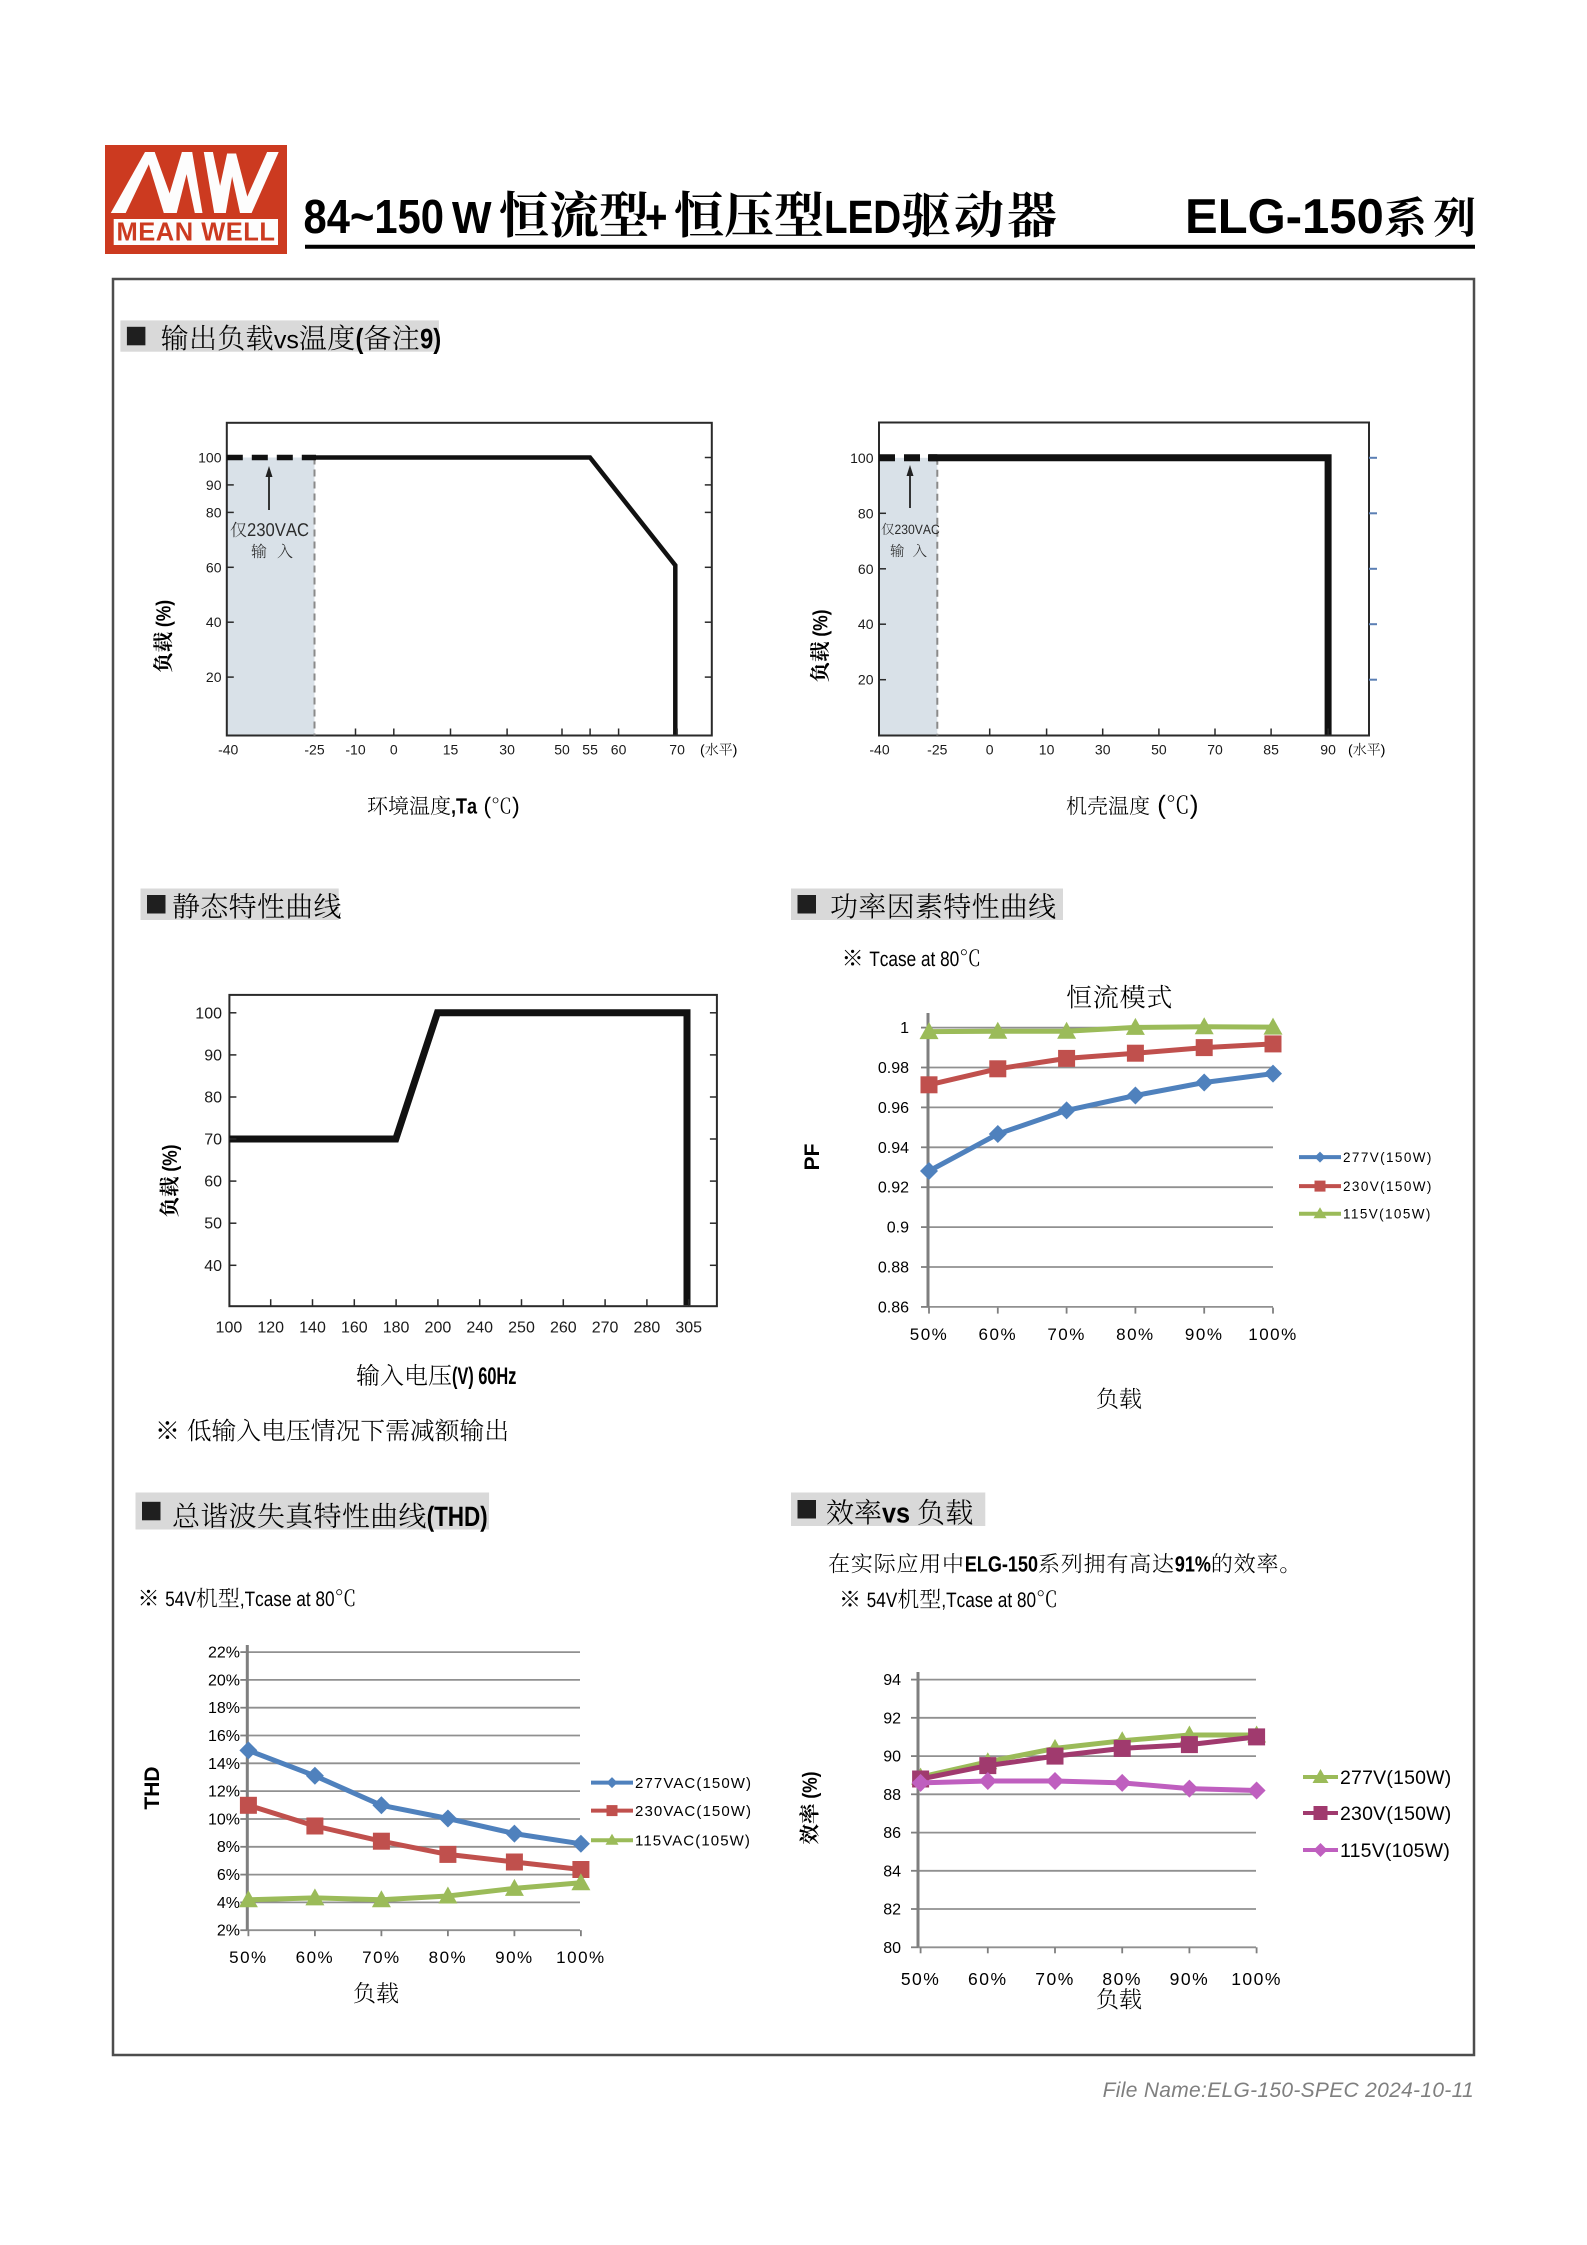 This screenshot has height=2245, width=1587. What do you see at coordinates (355, 750) in the screenshot?
I see `svg-text: -10` at bounding box center [355, 750].